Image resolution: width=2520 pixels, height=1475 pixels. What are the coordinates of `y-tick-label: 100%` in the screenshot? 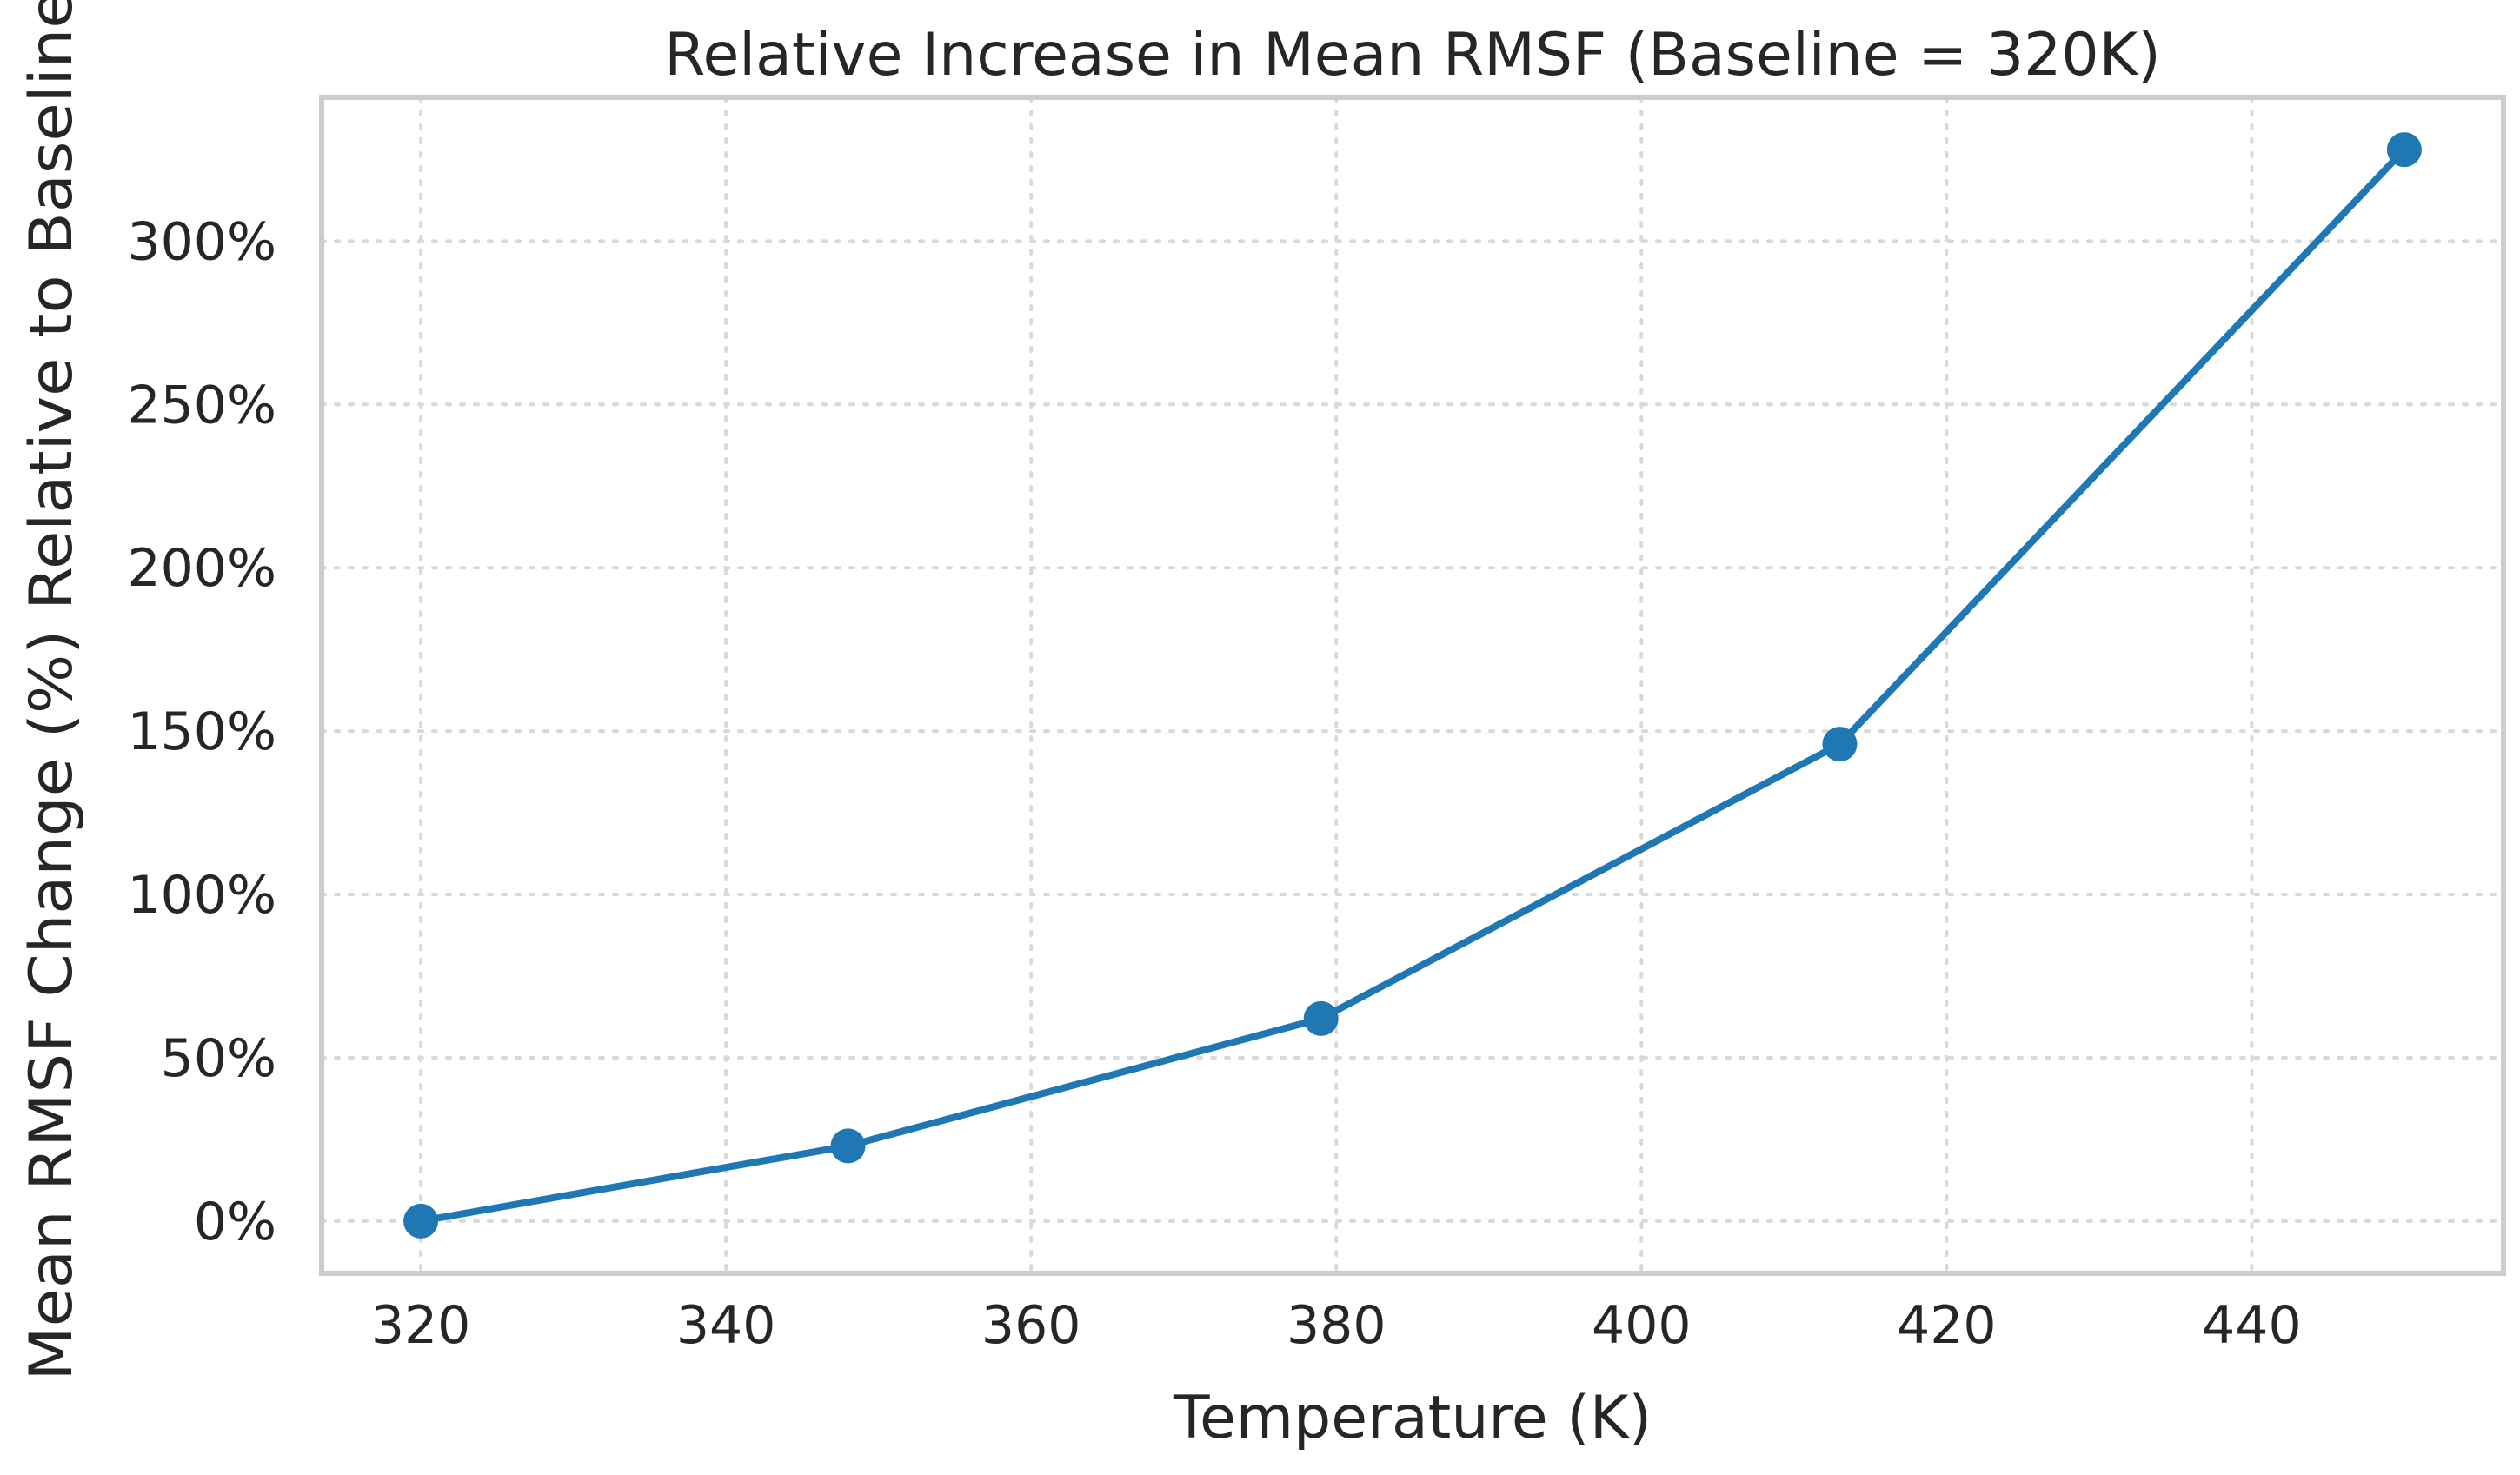 It's located at (201, 895).